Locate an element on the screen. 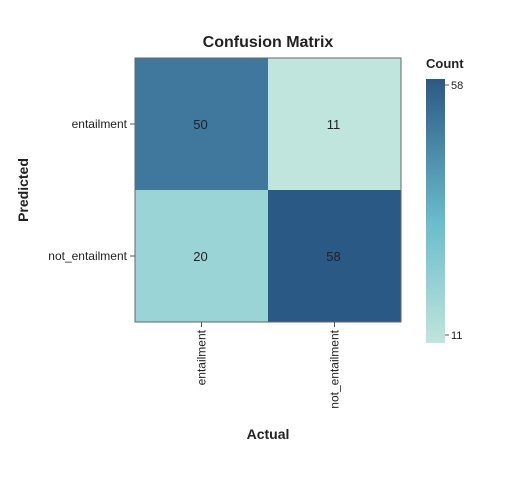 This screenshot has height=490, width=515. x-axis-tick-label: not_entailment is located at coordinates (335, 368).